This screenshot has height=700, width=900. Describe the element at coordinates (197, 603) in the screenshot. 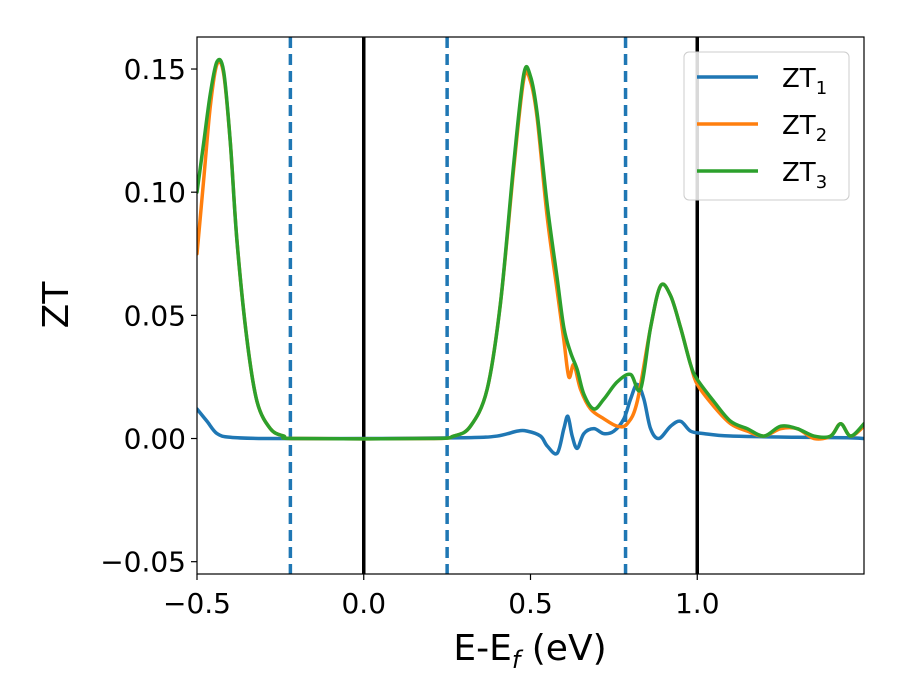

I see `x-tick-label: −0.5` at that location.